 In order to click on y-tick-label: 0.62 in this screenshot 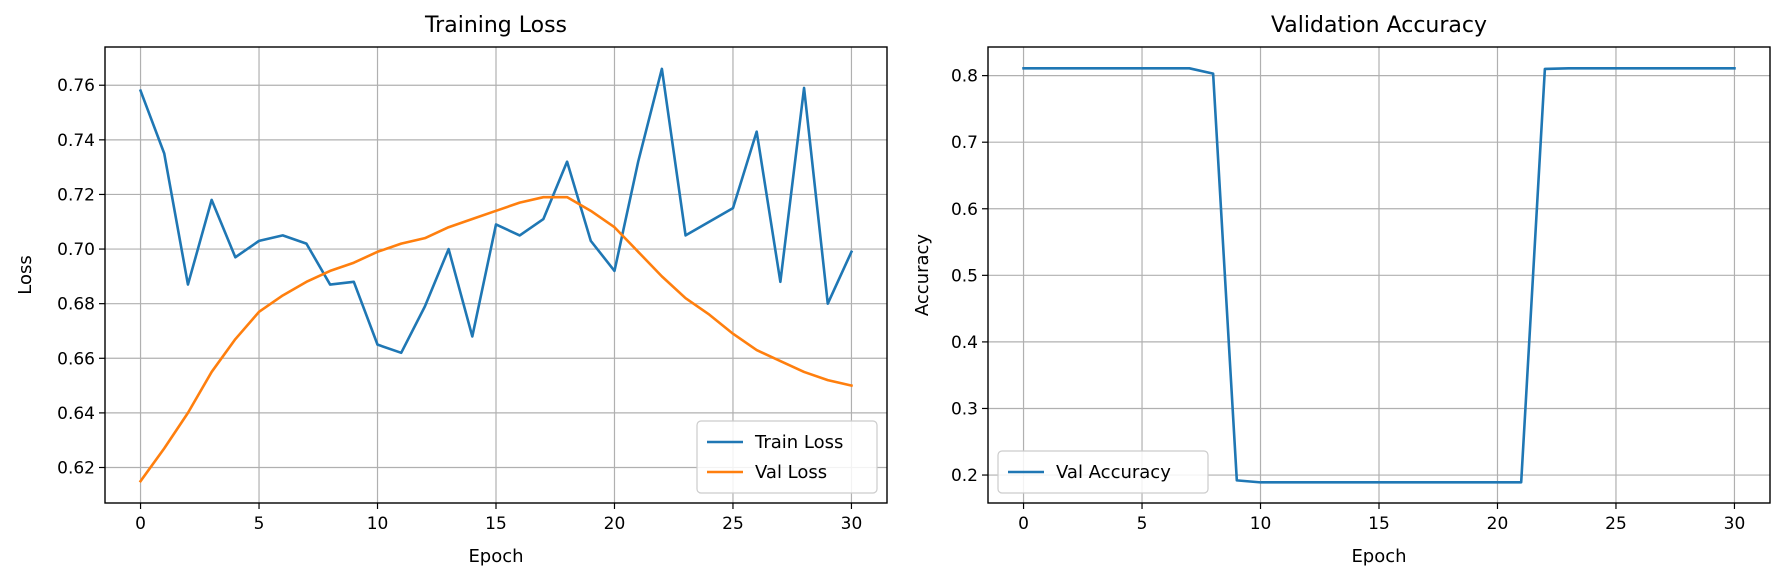, I will do `click(76, 469)`.